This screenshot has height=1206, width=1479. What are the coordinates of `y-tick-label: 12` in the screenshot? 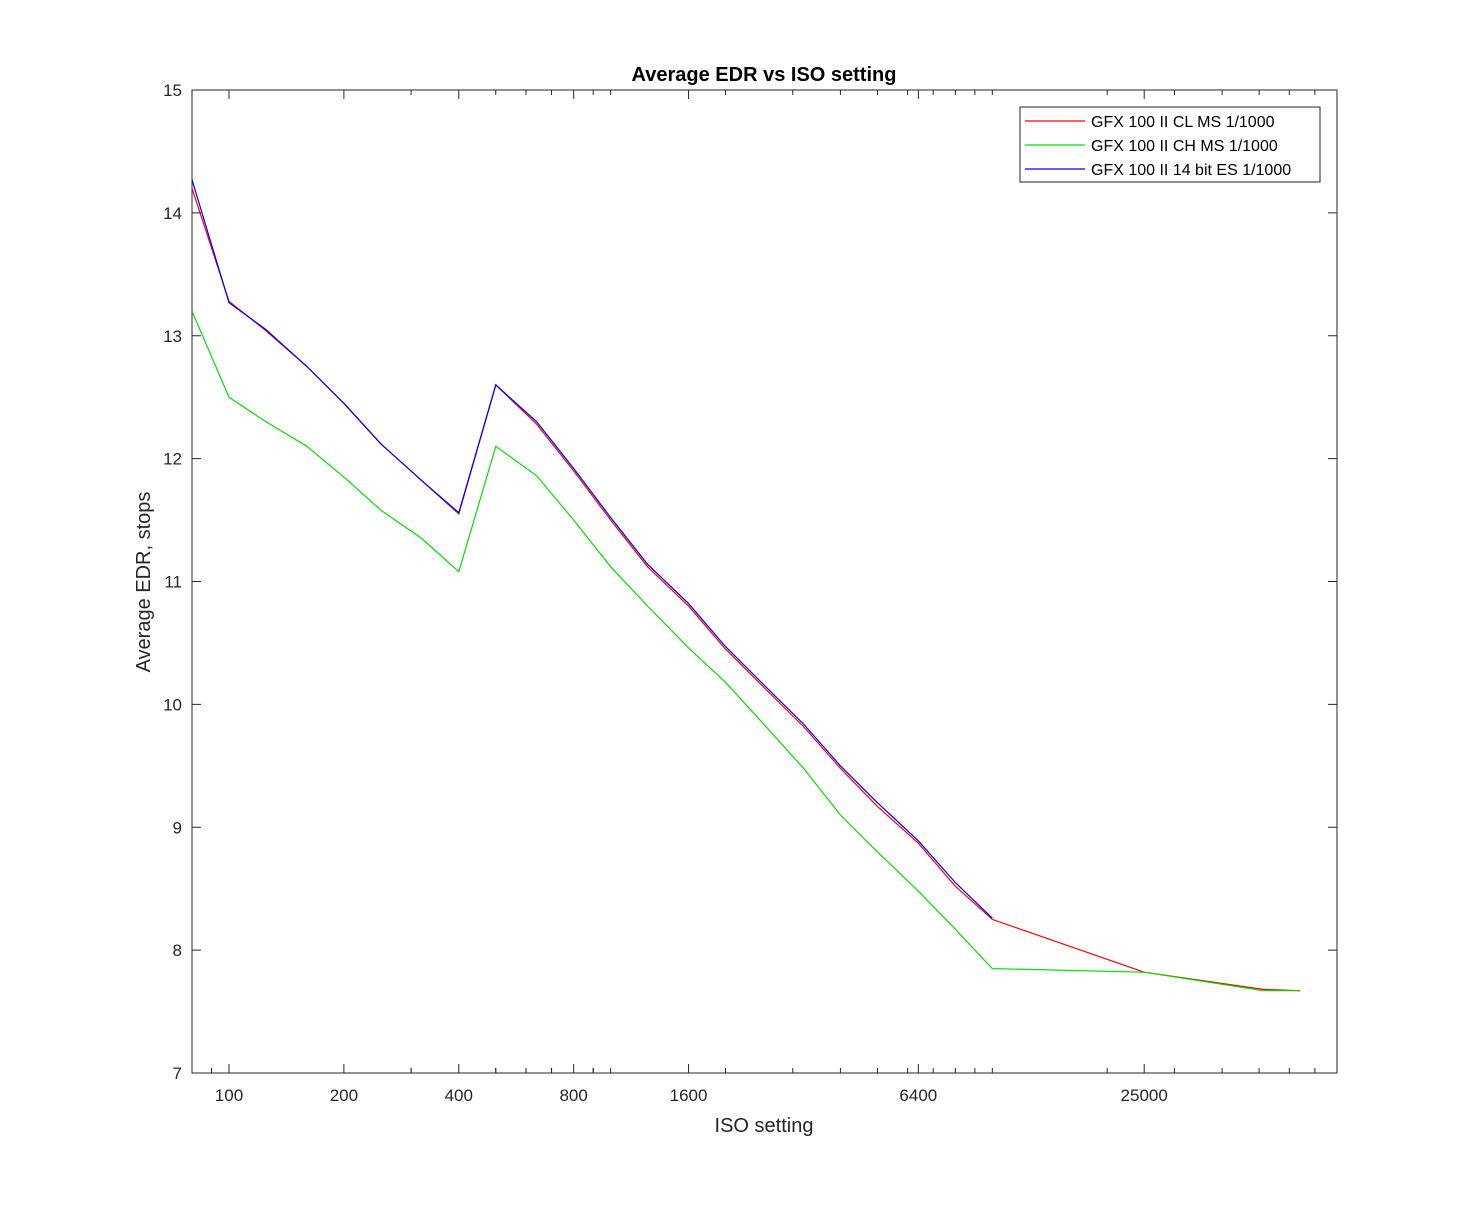 It's located at (172, 459).